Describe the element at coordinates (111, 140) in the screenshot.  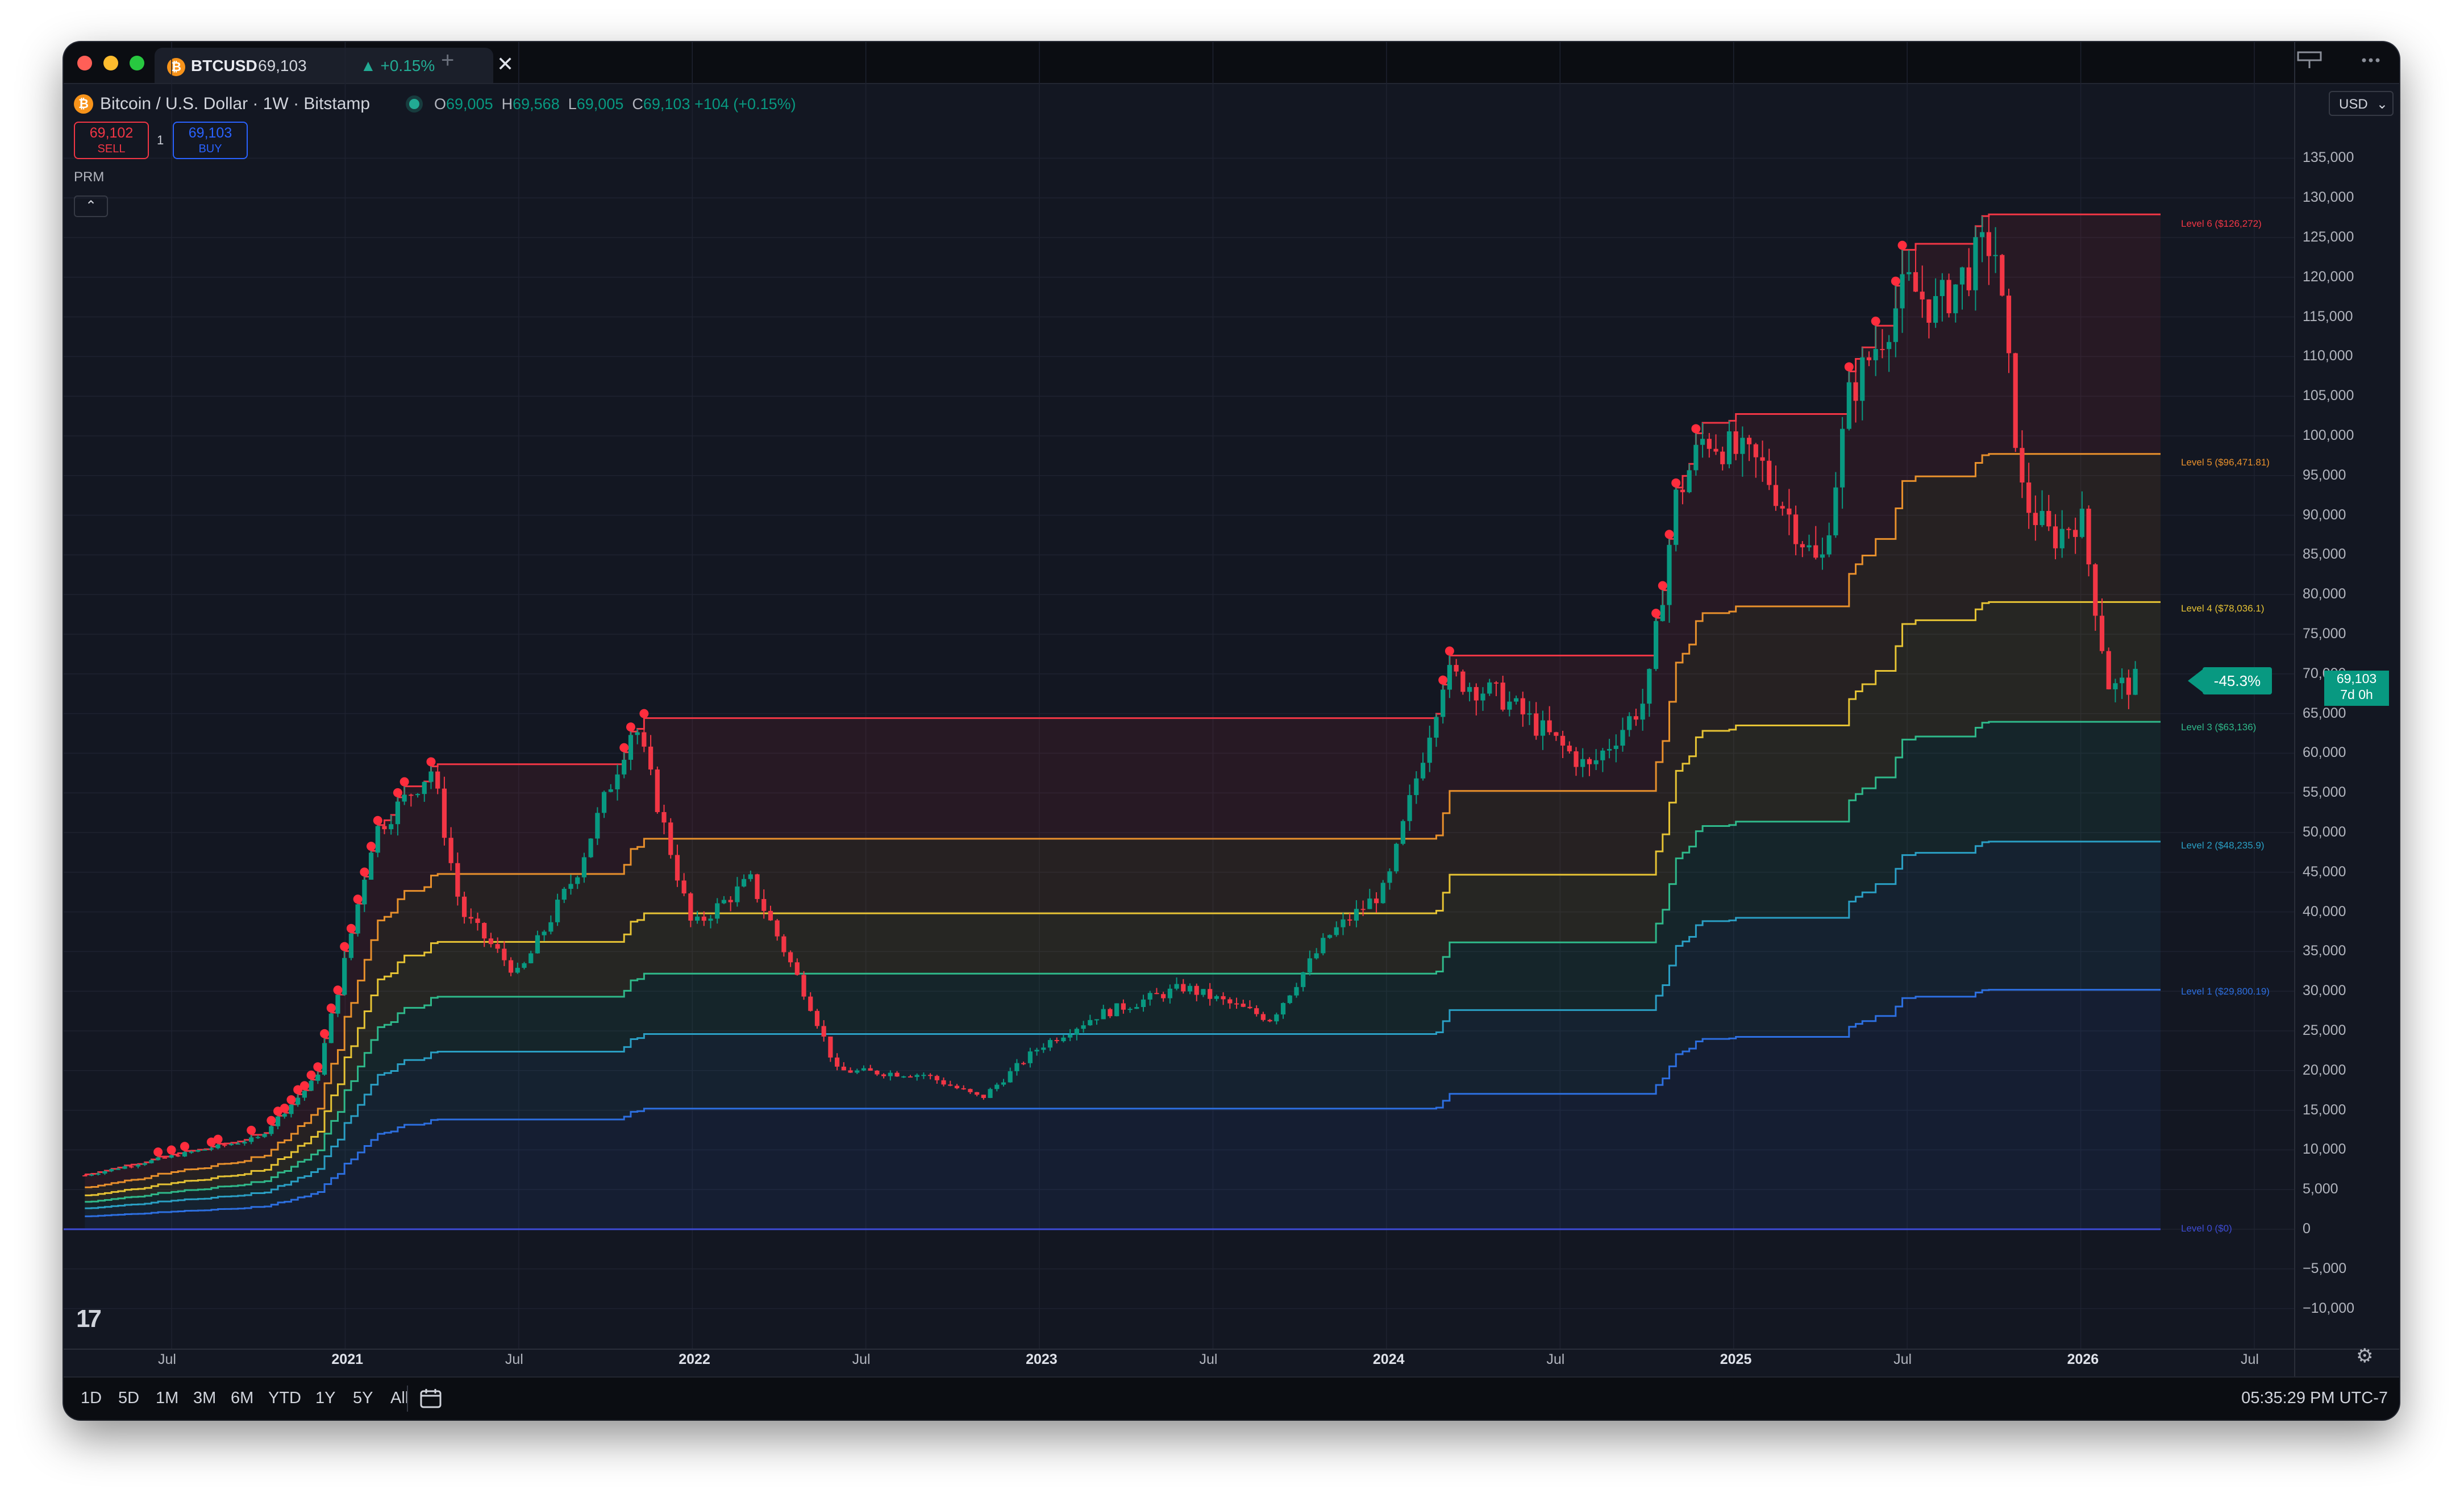
I see `sell-button: 69,102 SELL` at that location.